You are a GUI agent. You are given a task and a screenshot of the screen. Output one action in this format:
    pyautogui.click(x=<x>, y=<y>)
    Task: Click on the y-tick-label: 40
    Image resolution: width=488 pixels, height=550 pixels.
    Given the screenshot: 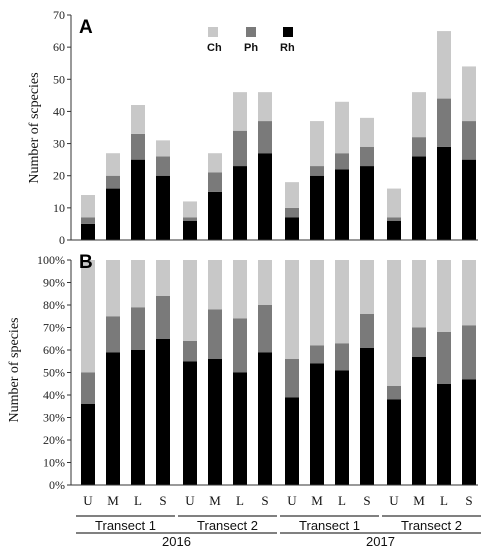 What is the action you would take?
    pyautogui.click(x=59, y=111)
    